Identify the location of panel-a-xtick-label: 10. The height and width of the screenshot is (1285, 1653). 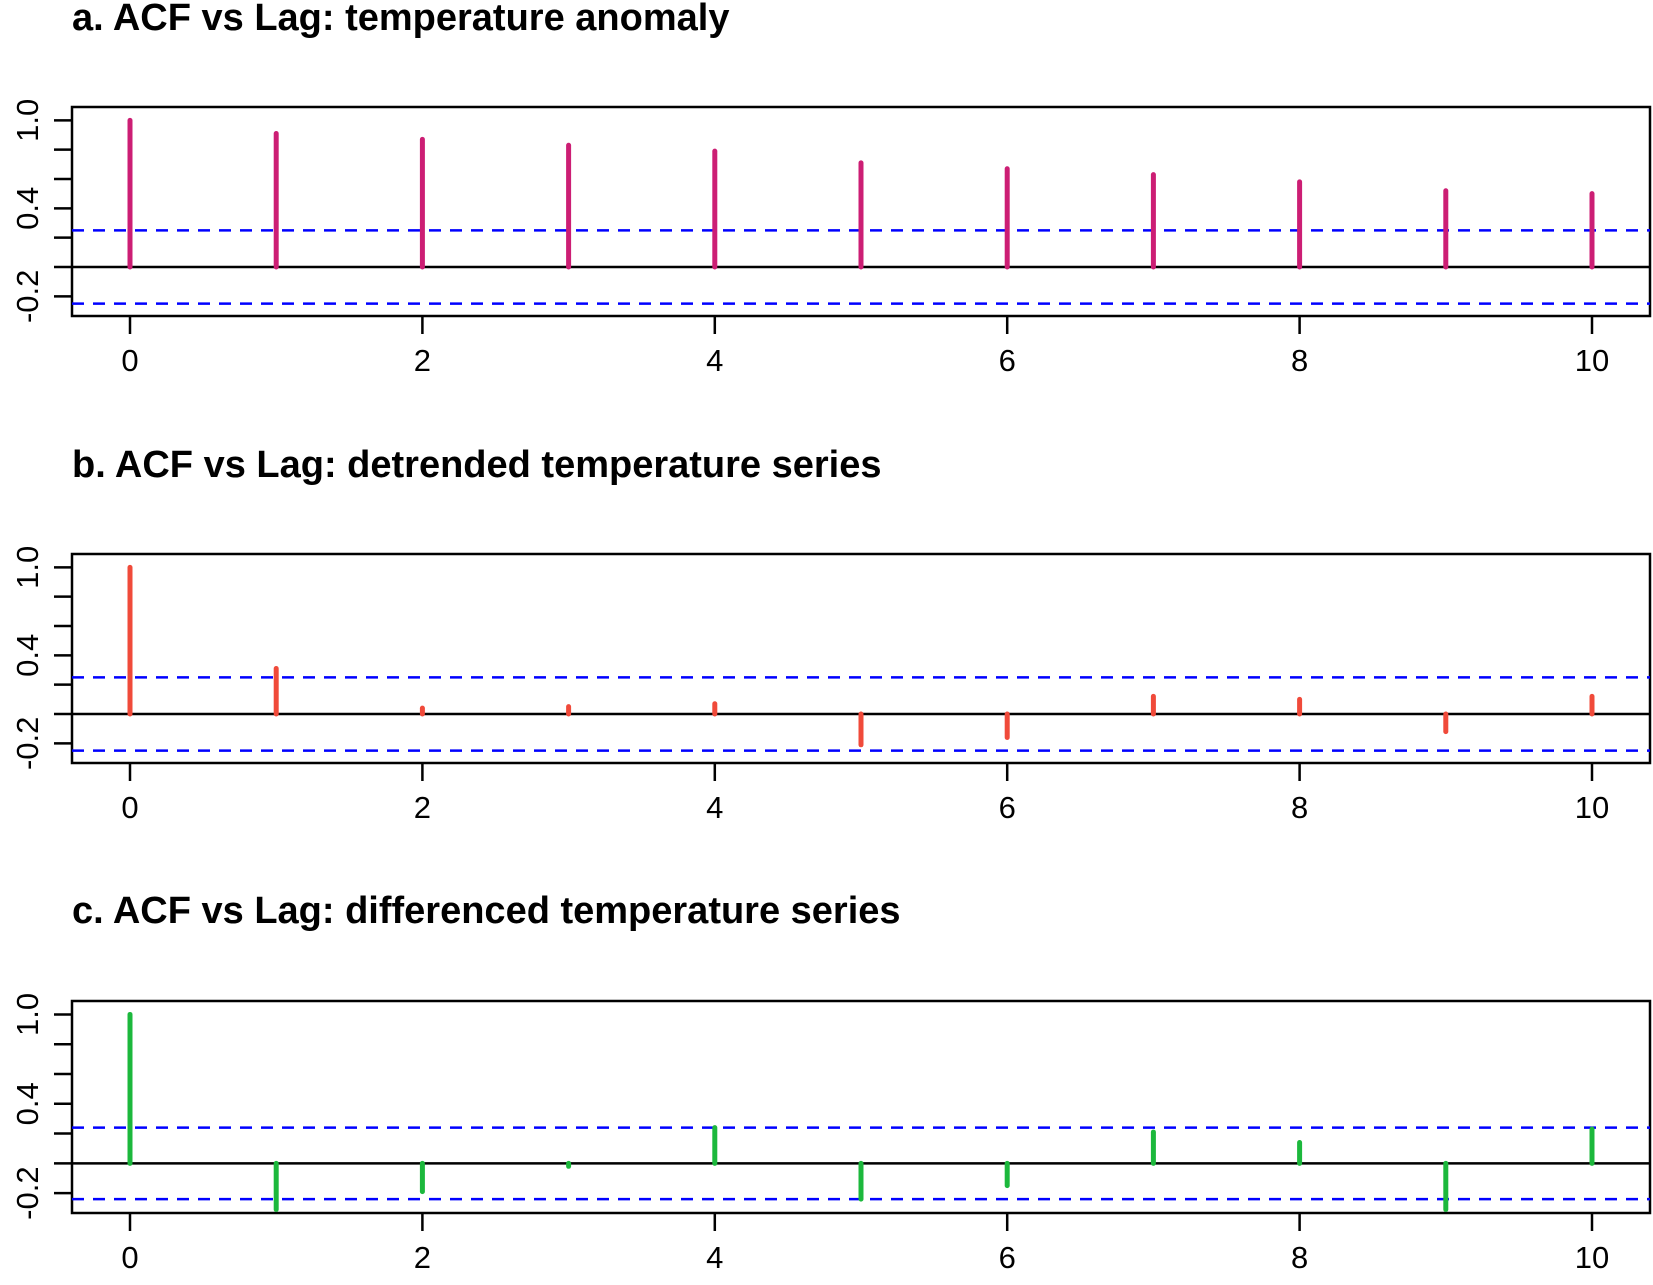
(1592, 360).